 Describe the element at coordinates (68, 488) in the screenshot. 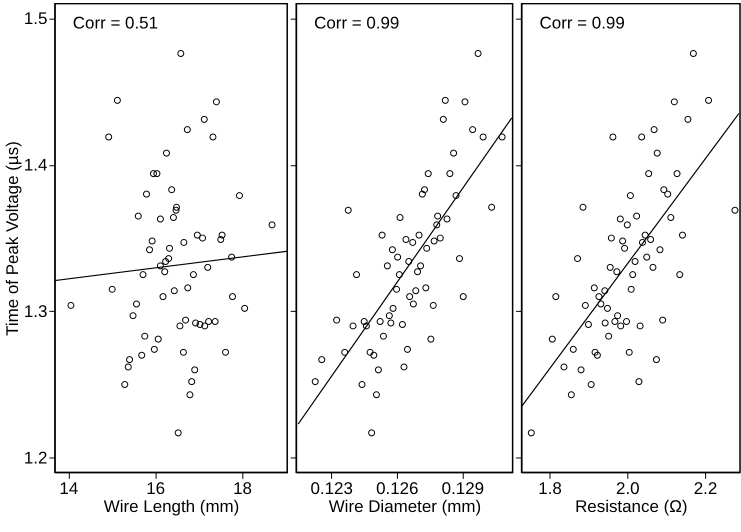

I see `x-tick-label: 14` at that location.